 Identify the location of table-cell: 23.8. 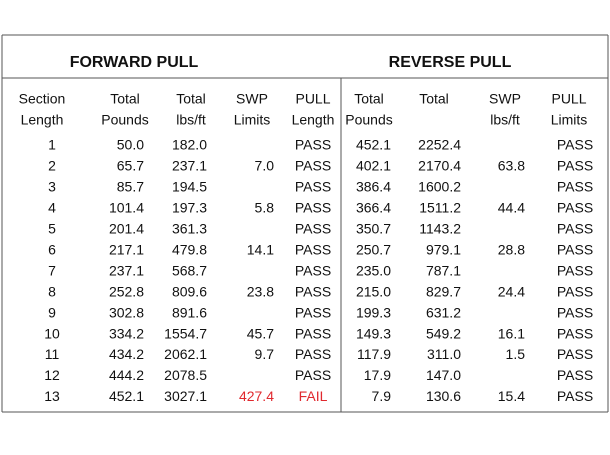
(260, 291).